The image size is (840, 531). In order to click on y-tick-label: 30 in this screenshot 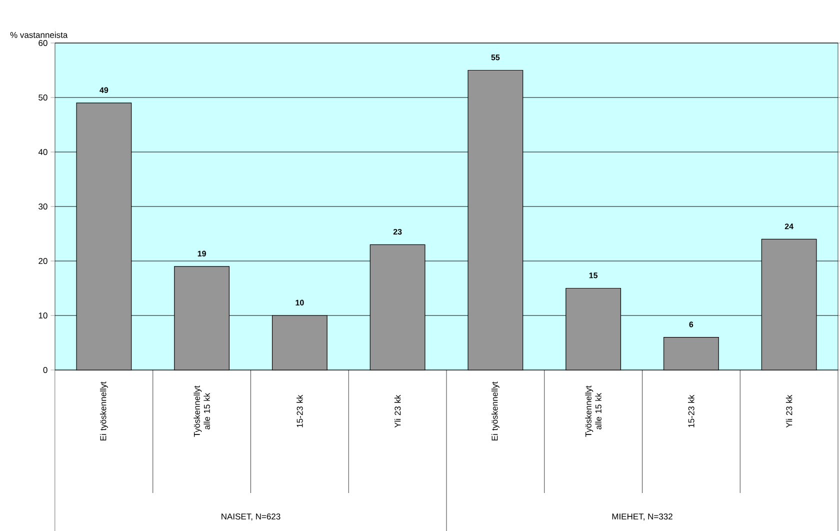, I will do `click(43, 207)`.